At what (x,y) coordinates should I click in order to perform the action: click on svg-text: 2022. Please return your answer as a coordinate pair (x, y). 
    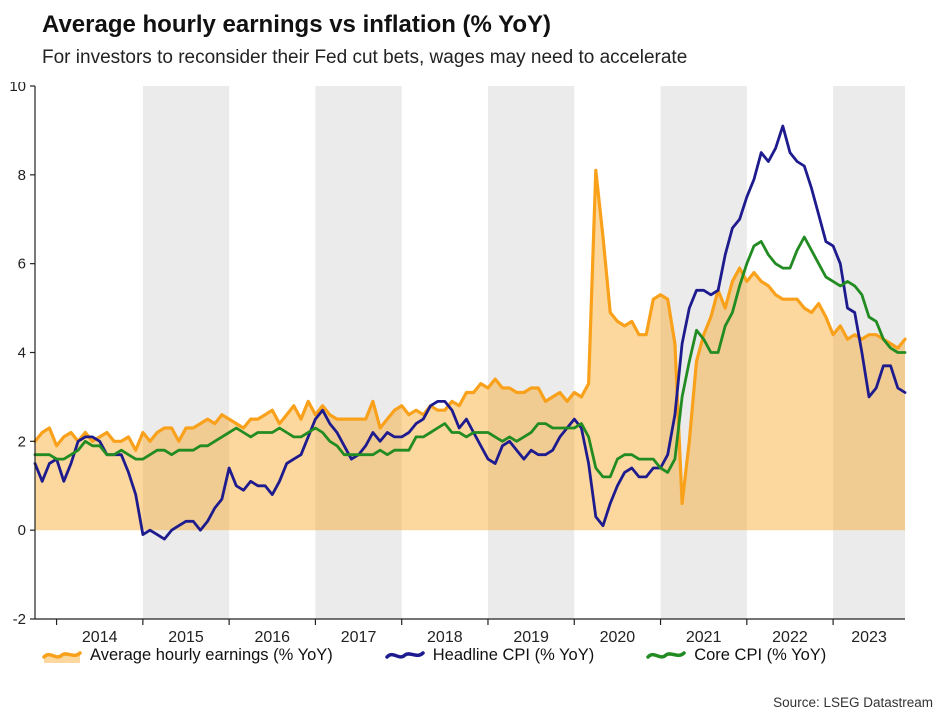
    Looking at the image, I should click on (790, 636).